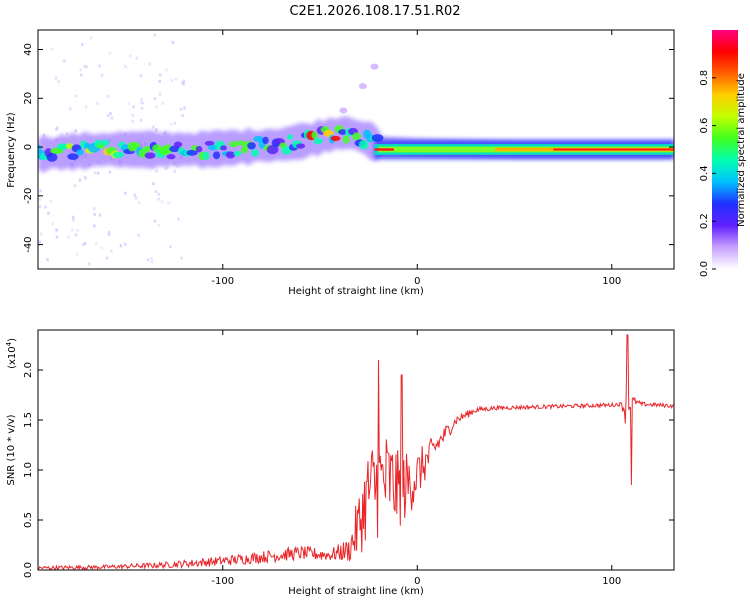  What do you see at coordinates (611, 581) in the screenshot?
I see `x-tick-label: 100` at bounding box center [611, 581].